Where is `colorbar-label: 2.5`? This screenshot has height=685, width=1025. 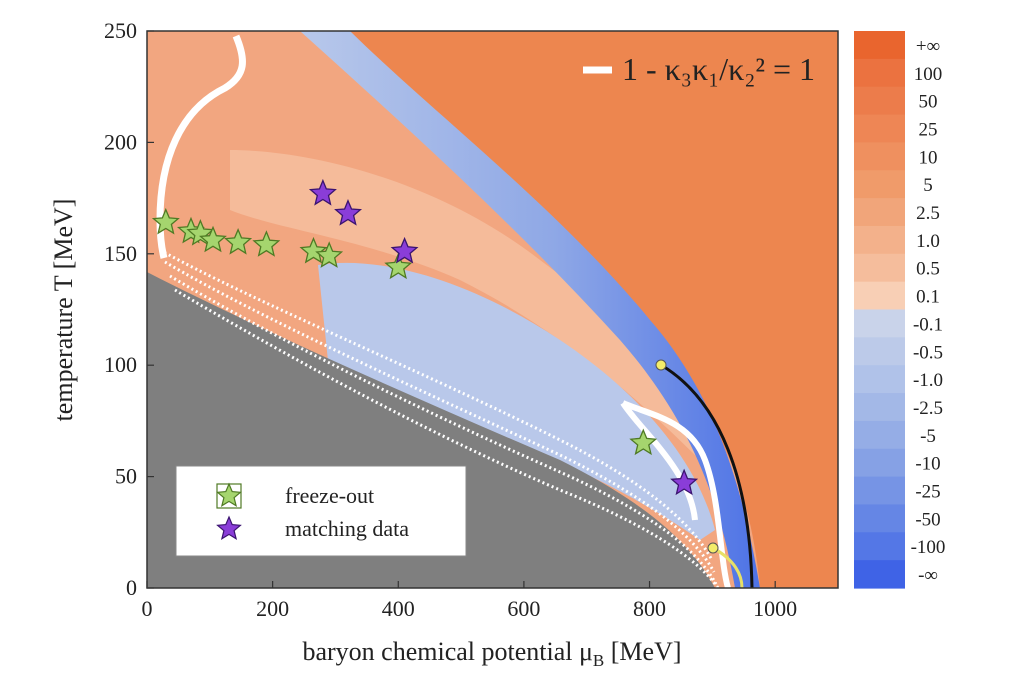
colorbar-label: 2.5 is located at coordinates (928, 213).